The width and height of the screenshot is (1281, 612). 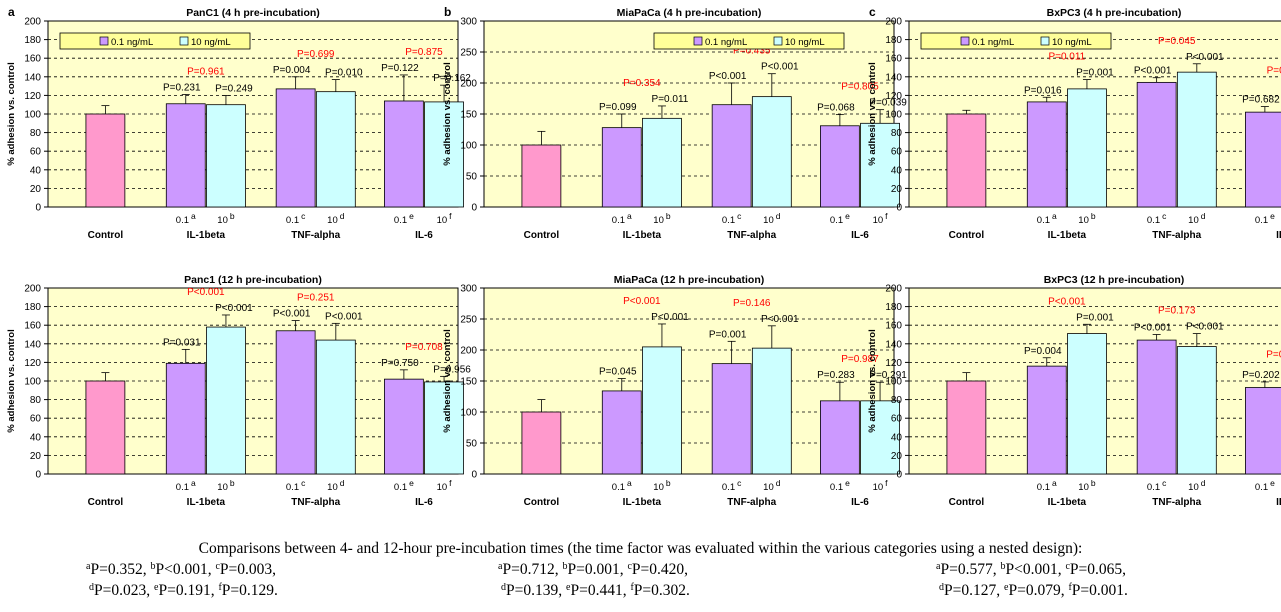 What do you see at coordinates (88, 566) in the screenshot?
I see `caption-superscript: a` at bounding box center [88, 566].